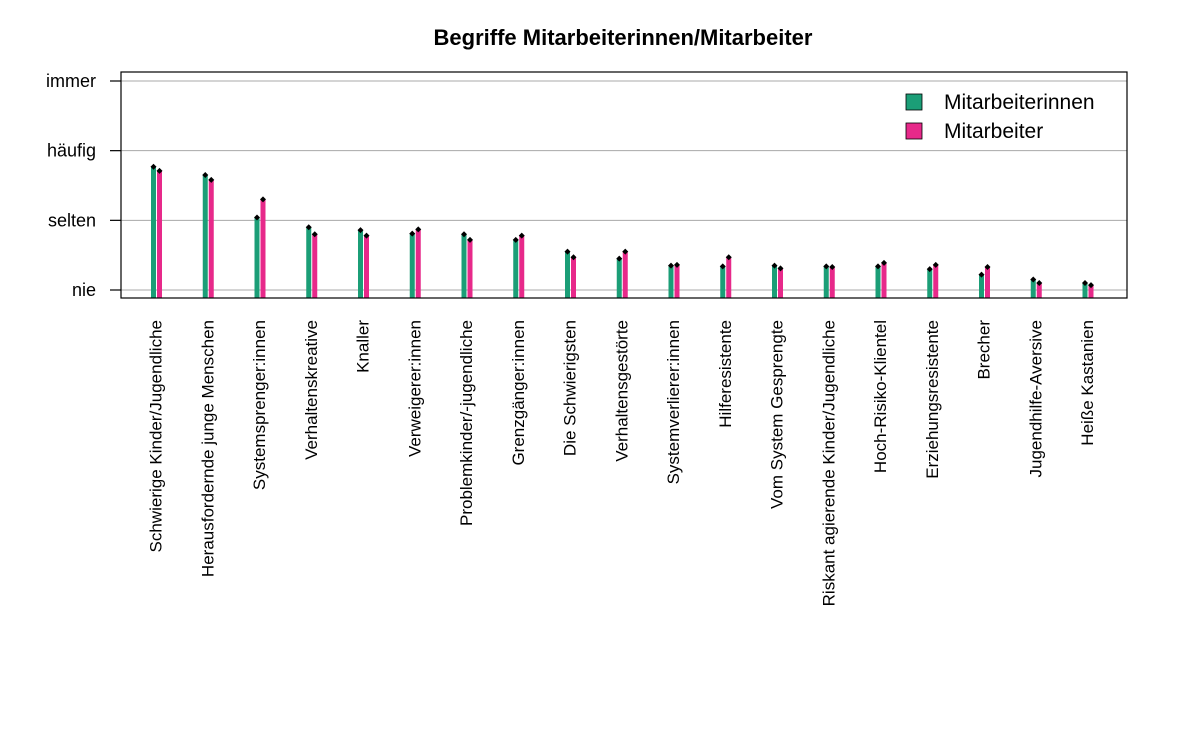 The image size is (1200, 730). I want to click on y-tick-label: immer, so click(71, 81).